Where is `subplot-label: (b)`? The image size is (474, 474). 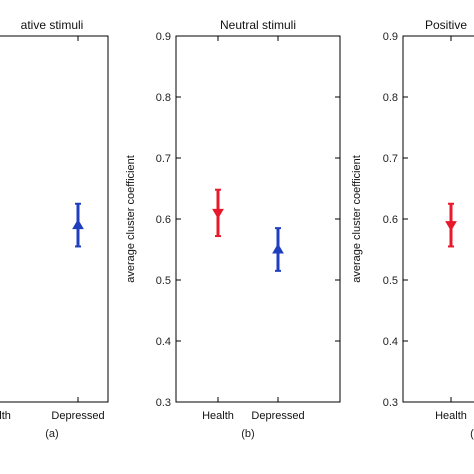
subplot-label: (b) is located at coordinates (247, 434).